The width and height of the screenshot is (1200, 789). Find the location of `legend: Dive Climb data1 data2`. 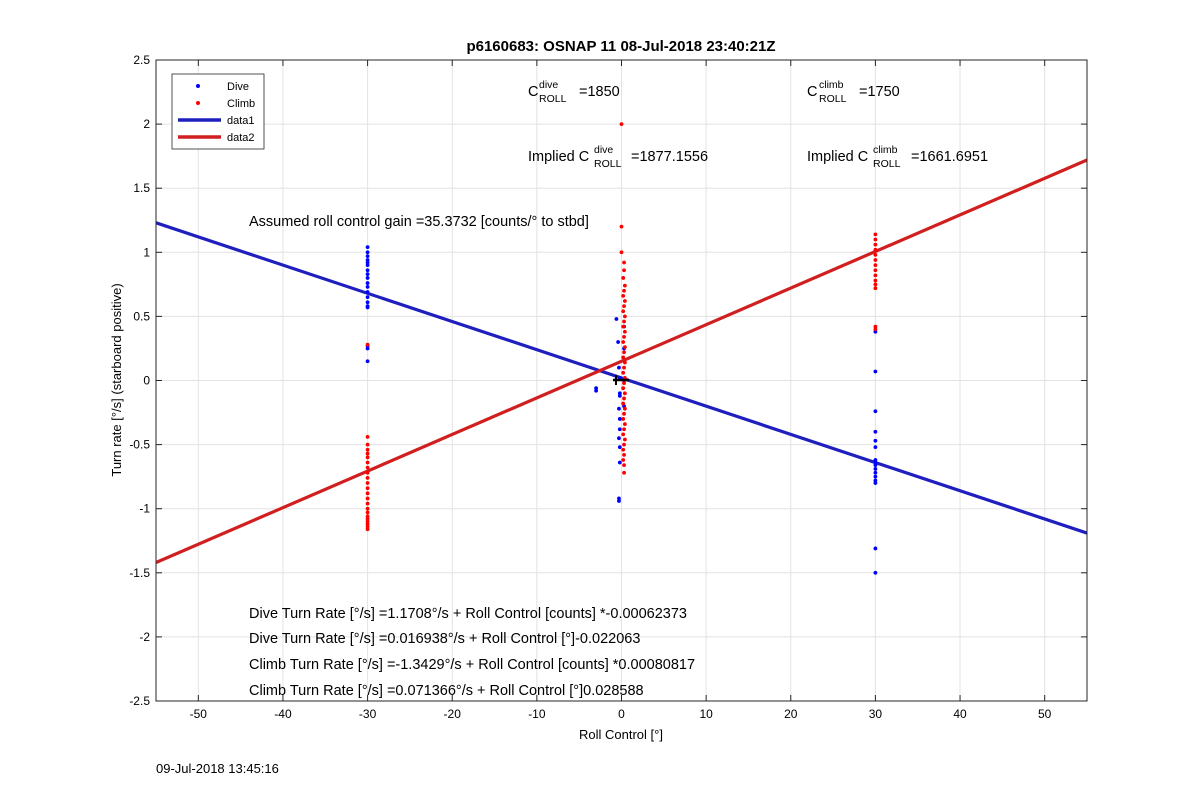

legend: Dive Climb data1 data2 is located at coordinates (218, 111).